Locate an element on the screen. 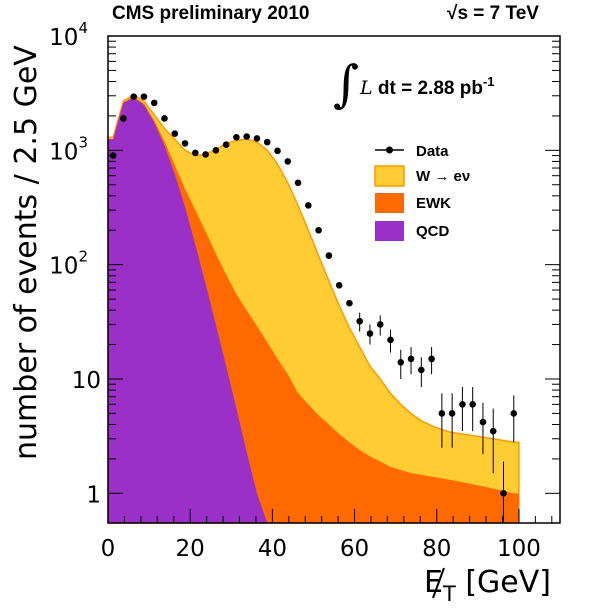 The image size is (602, 610). lumi-value: dt = 2.88 pb is located at coordinates (428, 88).